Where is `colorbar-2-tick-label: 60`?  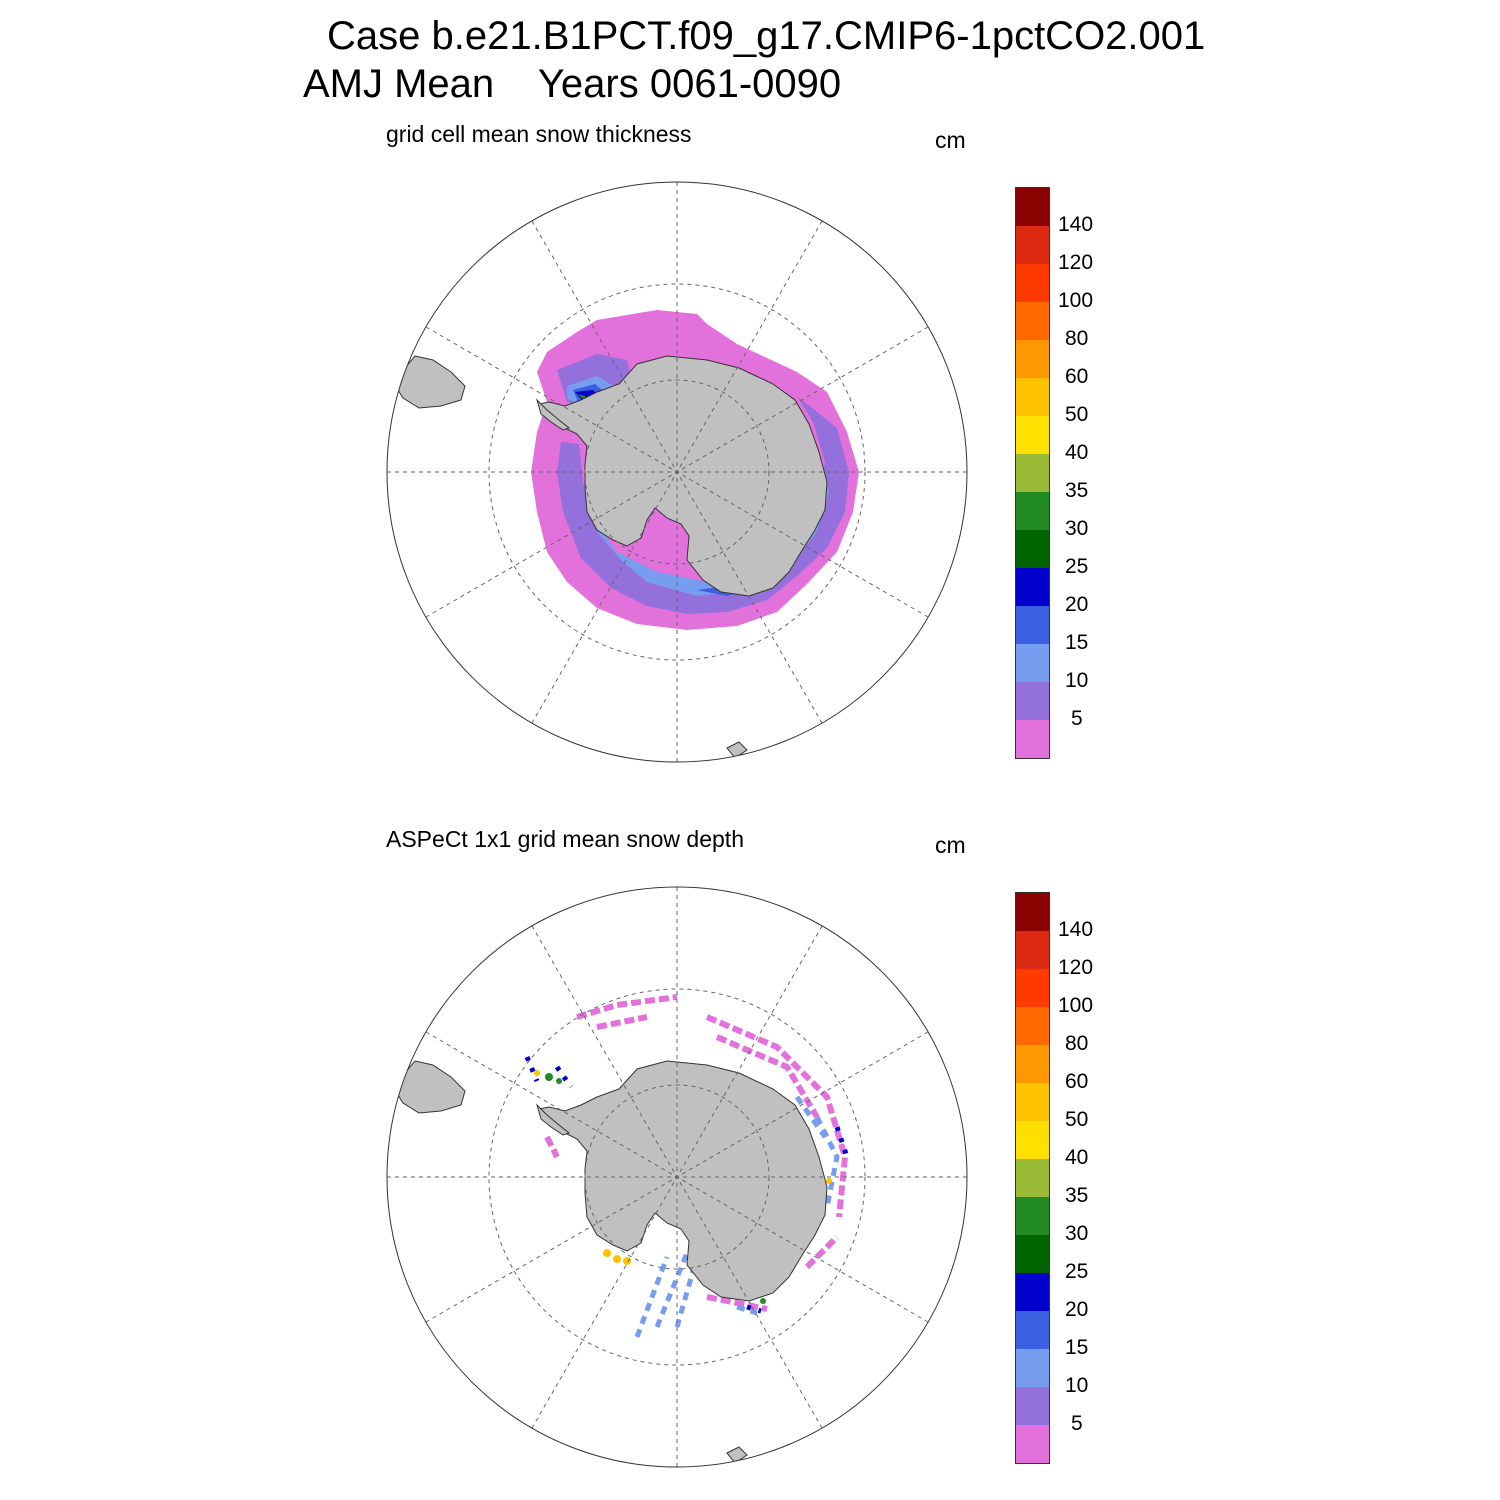
colorbar-2-tick-label: 60 is located at coordinates (1077, 1081).